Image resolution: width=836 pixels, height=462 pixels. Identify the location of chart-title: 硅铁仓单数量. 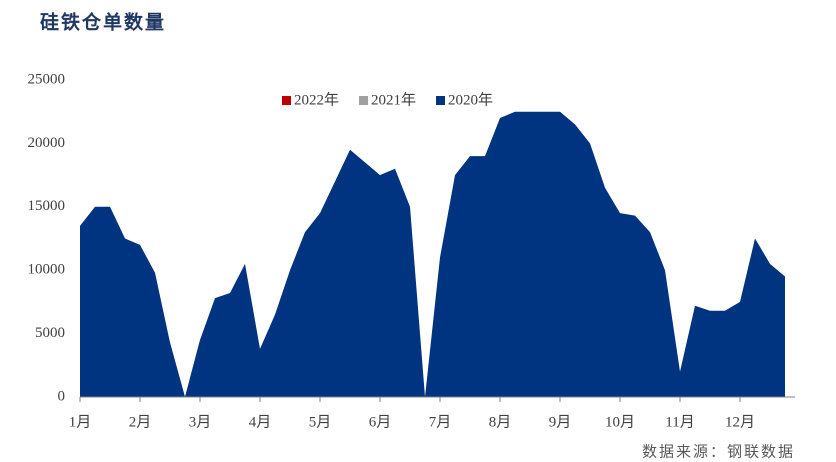
(103, 21).